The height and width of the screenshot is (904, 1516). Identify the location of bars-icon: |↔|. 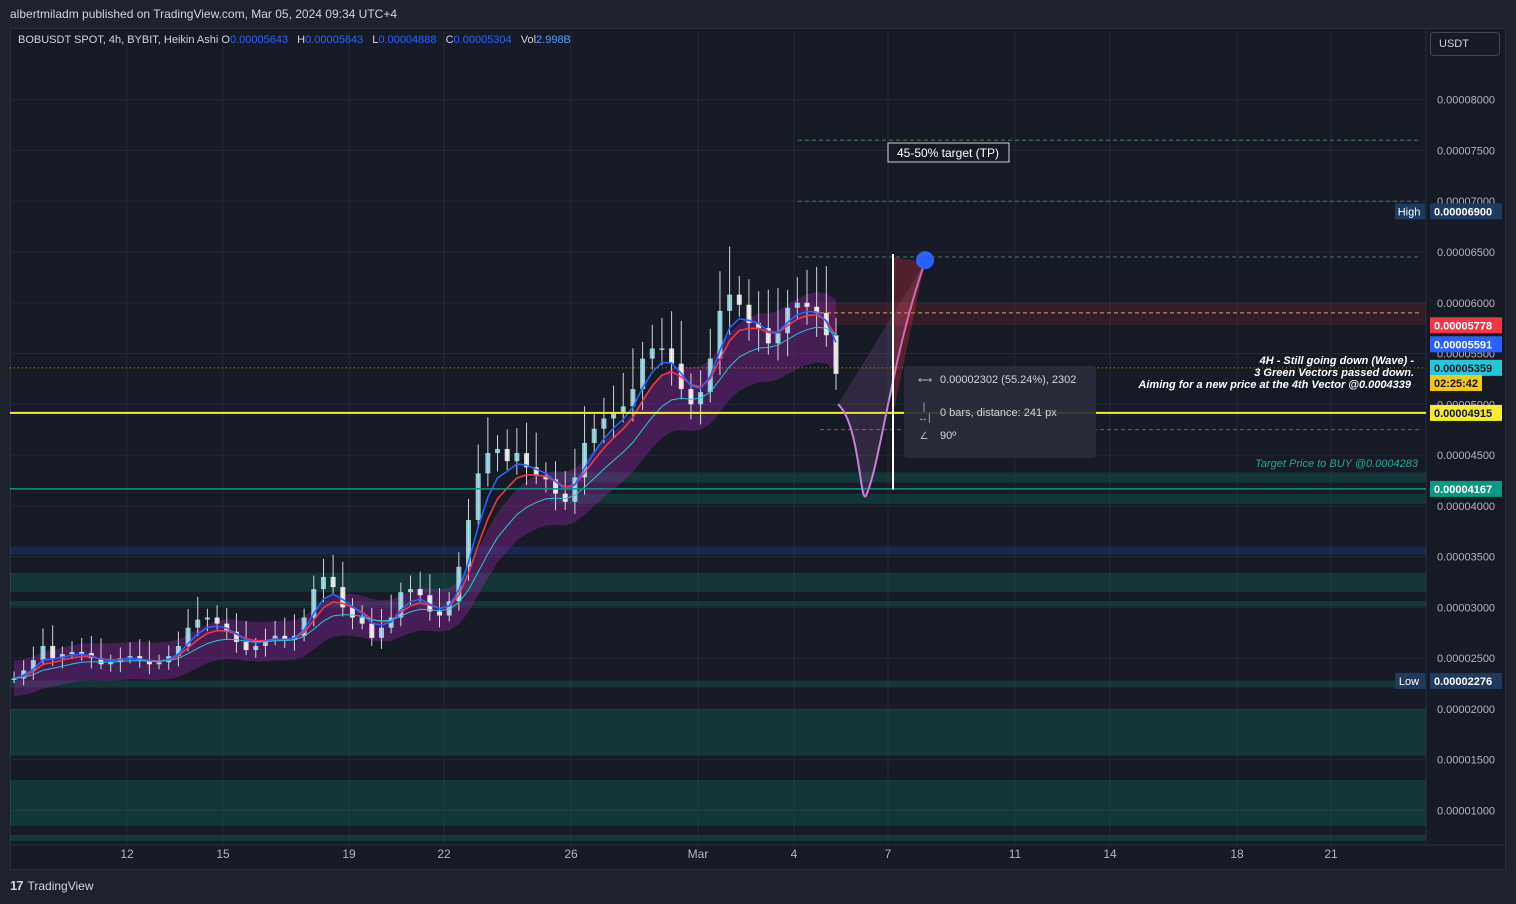
(924, 413).